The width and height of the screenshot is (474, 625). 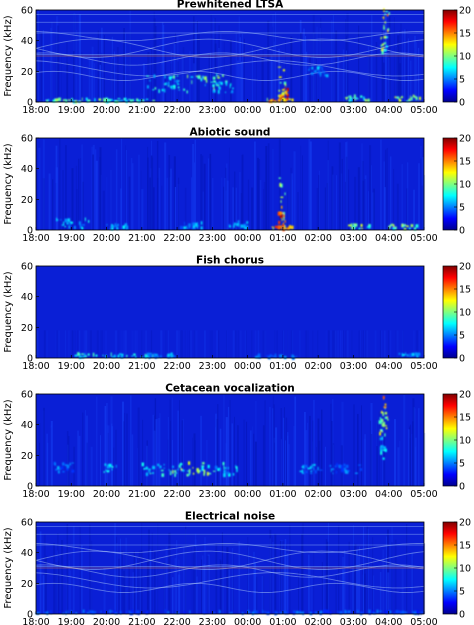 What do you see at coordinates (141, 238) in the screenshot?
I see `x-tick-label: 21:00` at bounding box center [141, 238].